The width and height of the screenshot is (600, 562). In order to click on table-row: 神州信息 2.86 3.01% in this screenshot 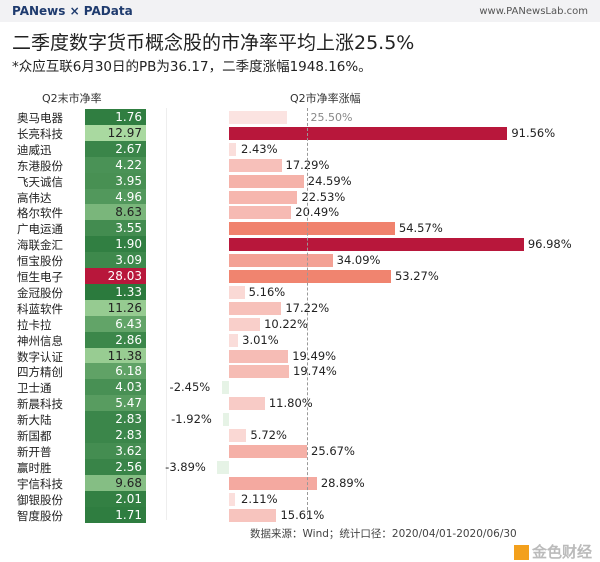, I will do `click(300, 340)`.